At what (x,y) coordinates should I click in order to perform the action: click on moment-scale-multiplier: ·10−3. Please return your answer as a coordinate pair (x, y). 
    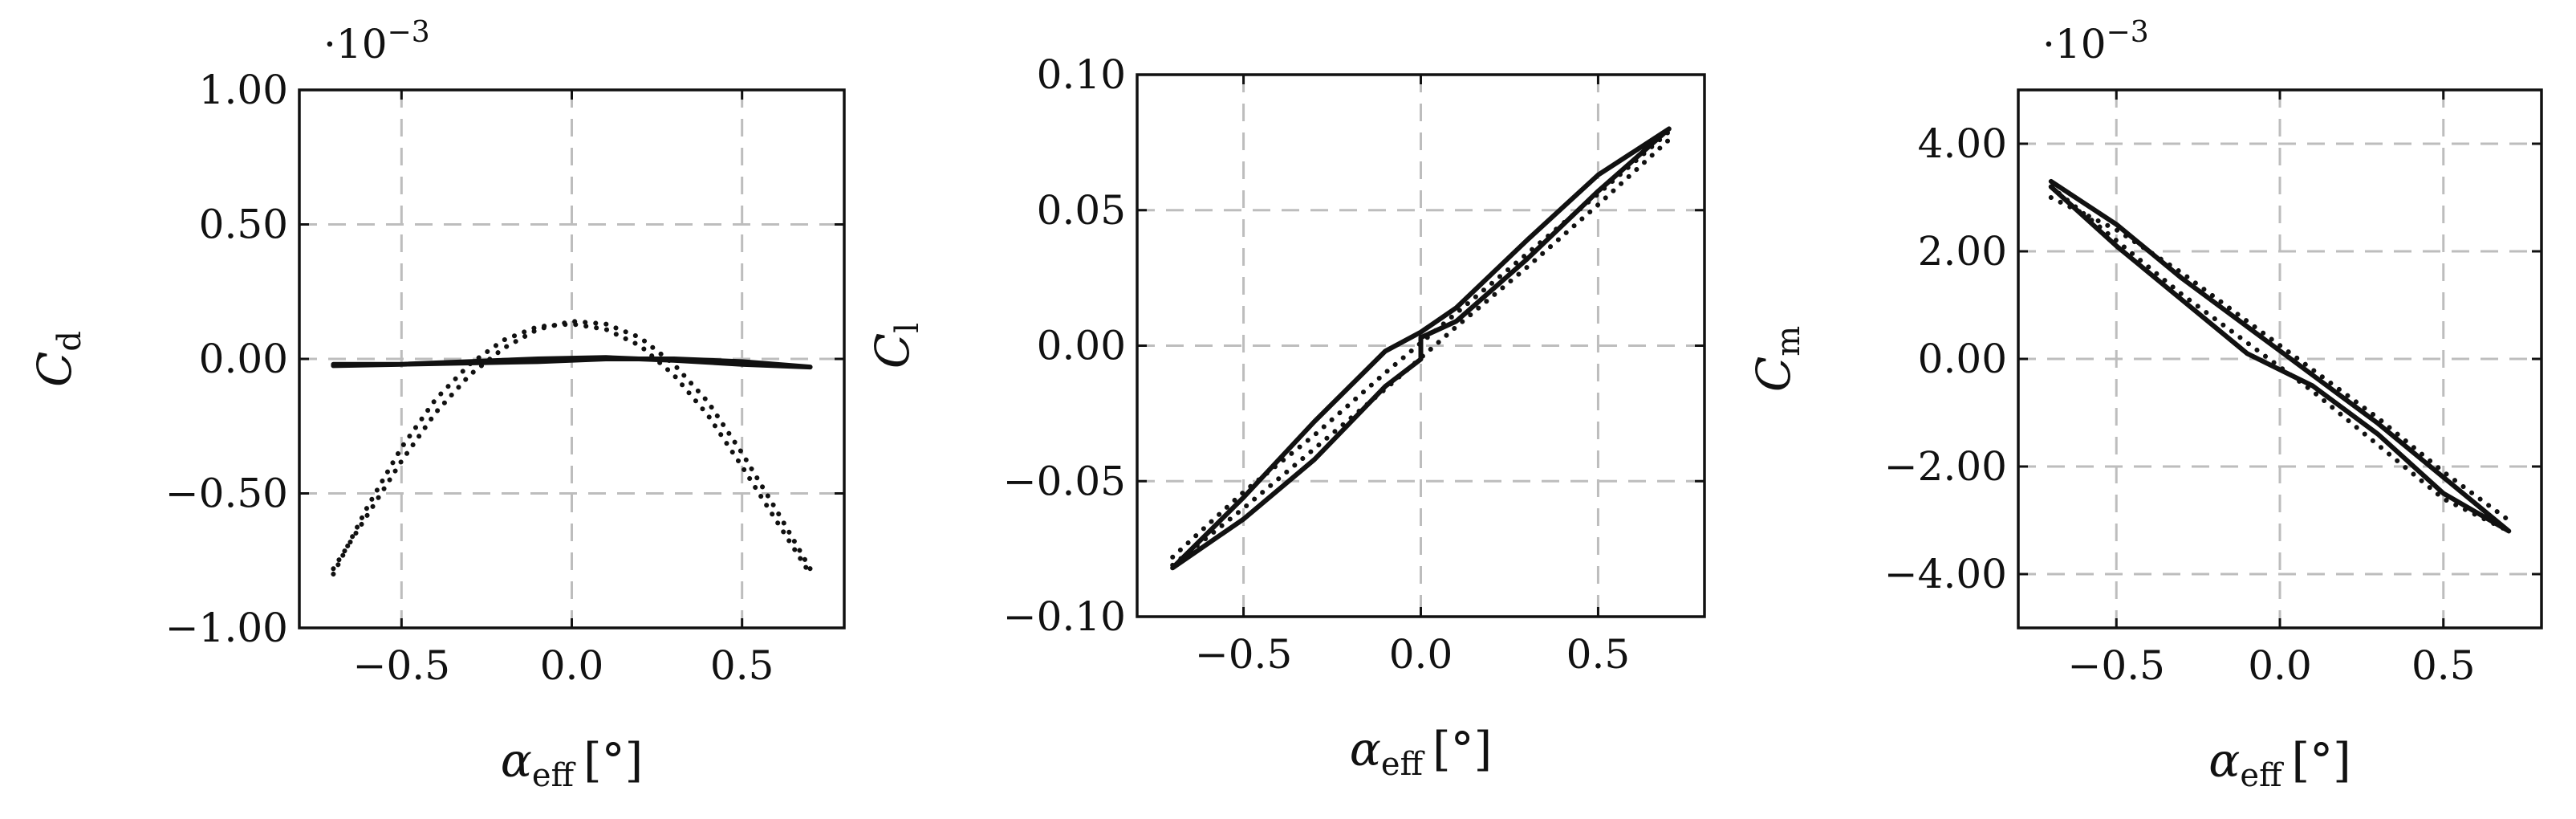
    Looking at the image, I should click on (2095, 41).